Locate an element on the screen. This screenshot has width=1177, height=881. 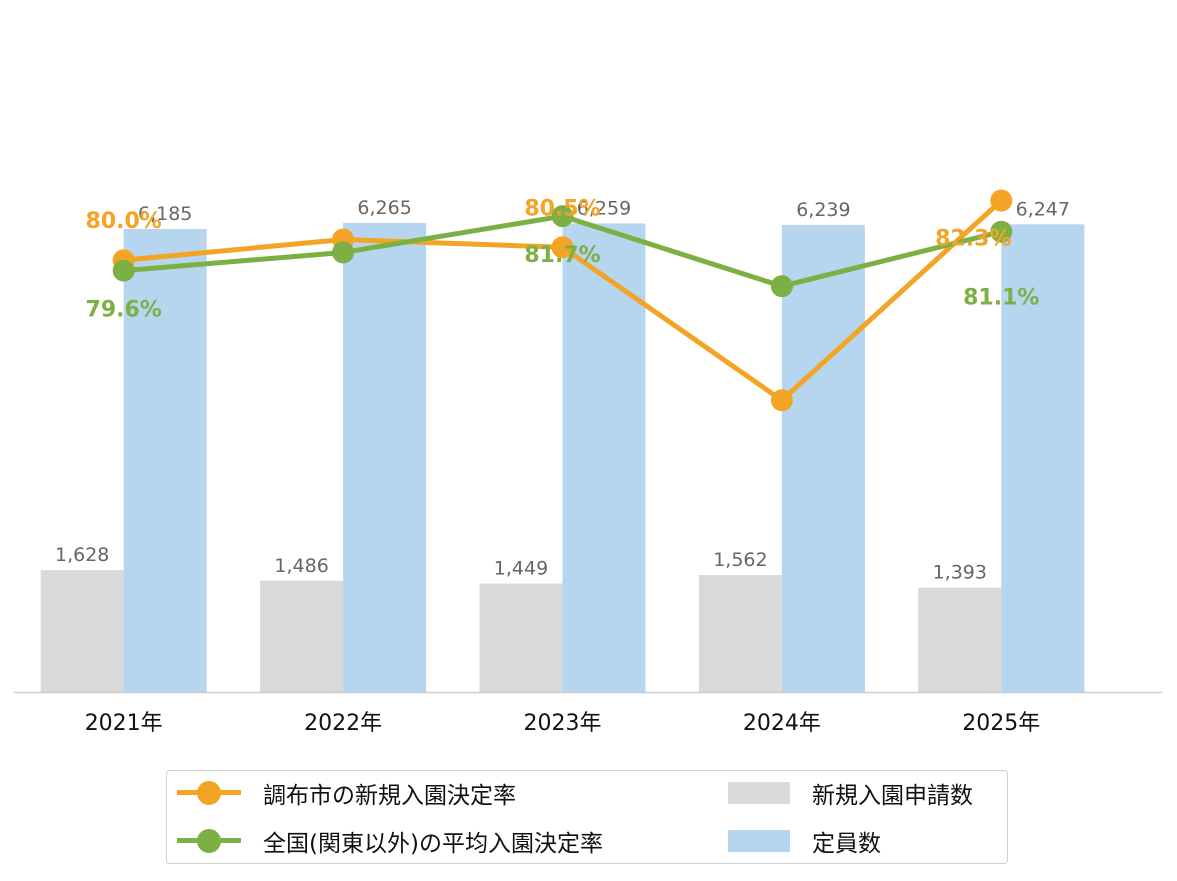
data-label-national-rate-4: 81.1% is located at coordinates (1001, 298).